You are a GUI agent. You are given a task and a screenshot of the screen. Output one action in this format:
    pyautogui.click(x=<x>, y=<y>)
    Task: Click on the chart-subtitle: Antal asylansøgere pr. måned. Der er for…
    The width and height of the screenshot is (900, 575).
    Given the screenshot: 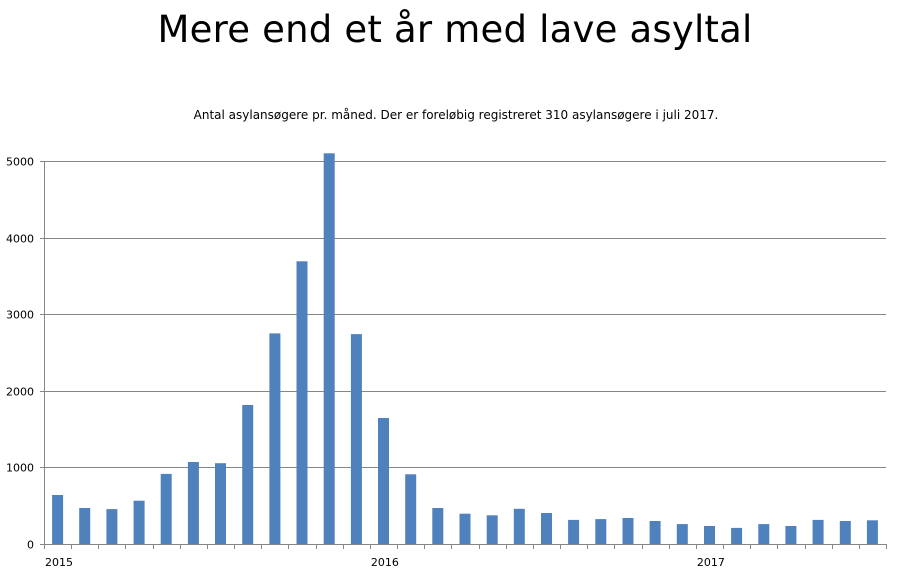 What is the action you would take?
    pyautogui.click(x=456, y=115)
    